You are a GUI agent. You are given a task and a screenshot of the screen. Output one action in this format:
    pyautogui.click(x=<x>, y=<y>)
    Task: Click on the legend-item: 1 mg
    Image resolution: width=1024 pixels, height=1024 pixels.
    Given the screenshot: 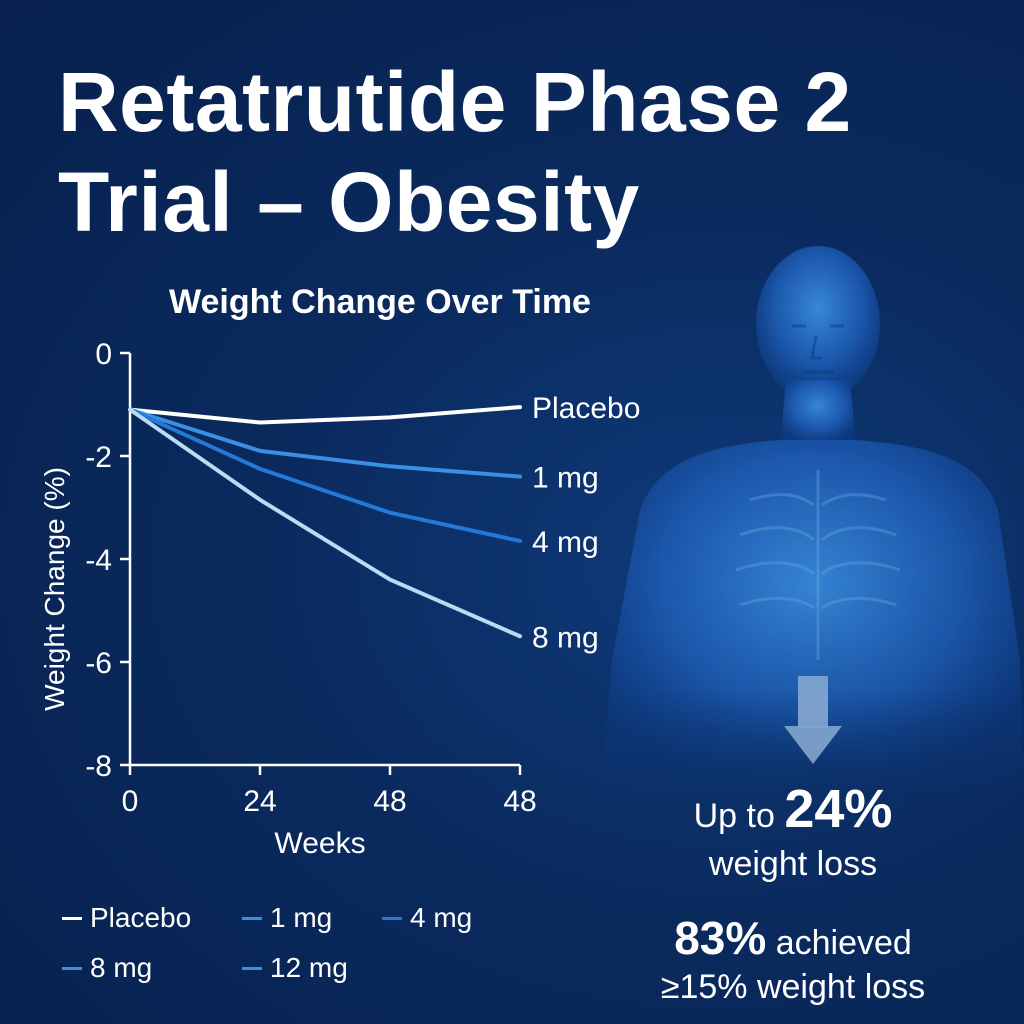 What is the action you would take?
    pyautogui.click(x=287, y=918)
    